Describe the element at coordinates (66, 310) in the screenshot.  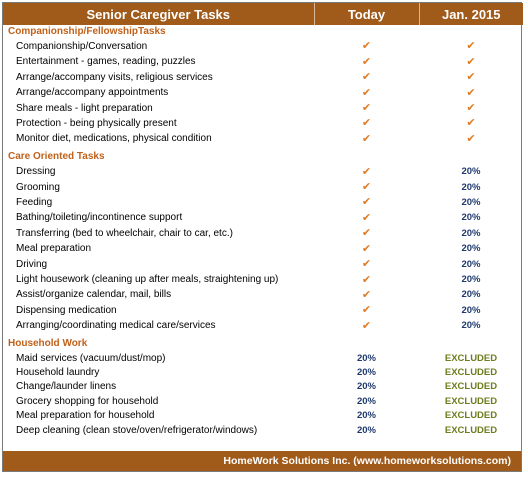
I see `task-name: Dispensing medication` at that location.